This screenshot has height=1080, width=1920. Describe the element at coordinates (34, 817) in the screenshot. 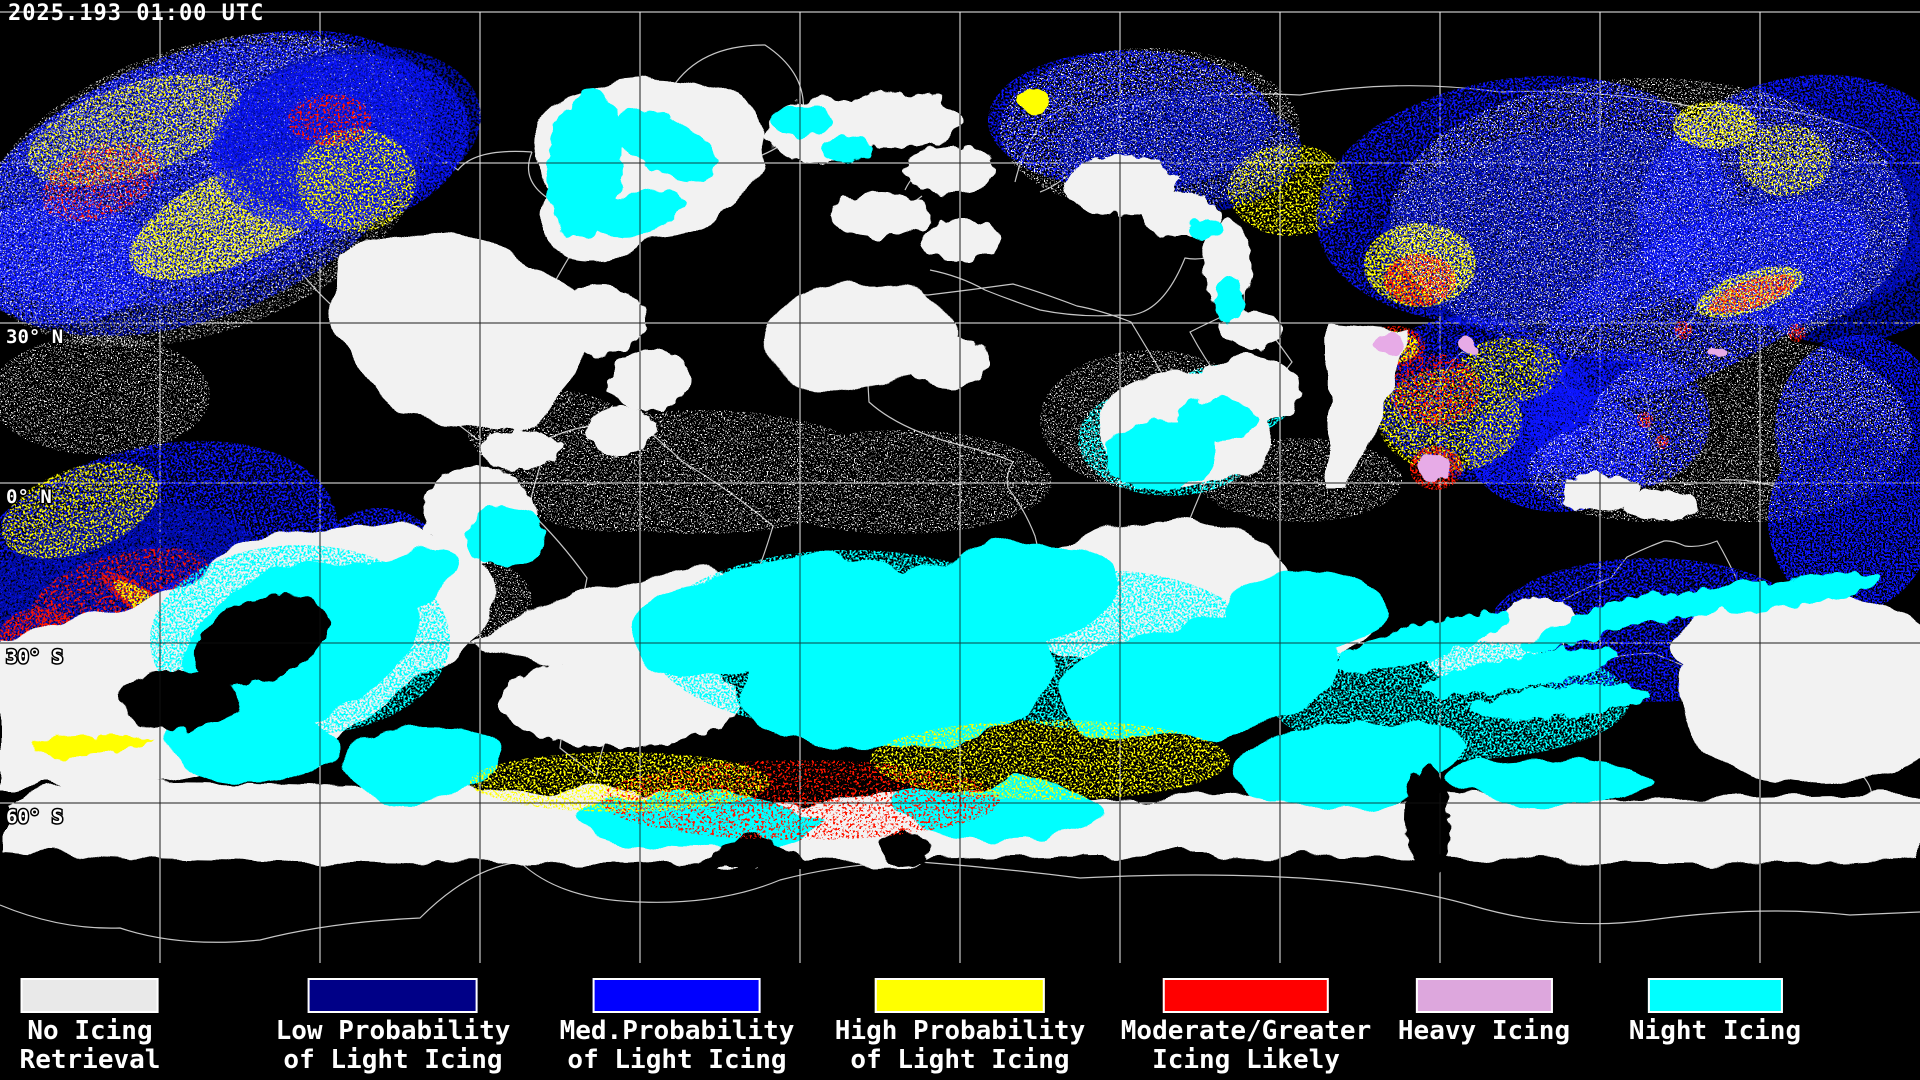

I see `lat-label-60s: 60° S` at that location.